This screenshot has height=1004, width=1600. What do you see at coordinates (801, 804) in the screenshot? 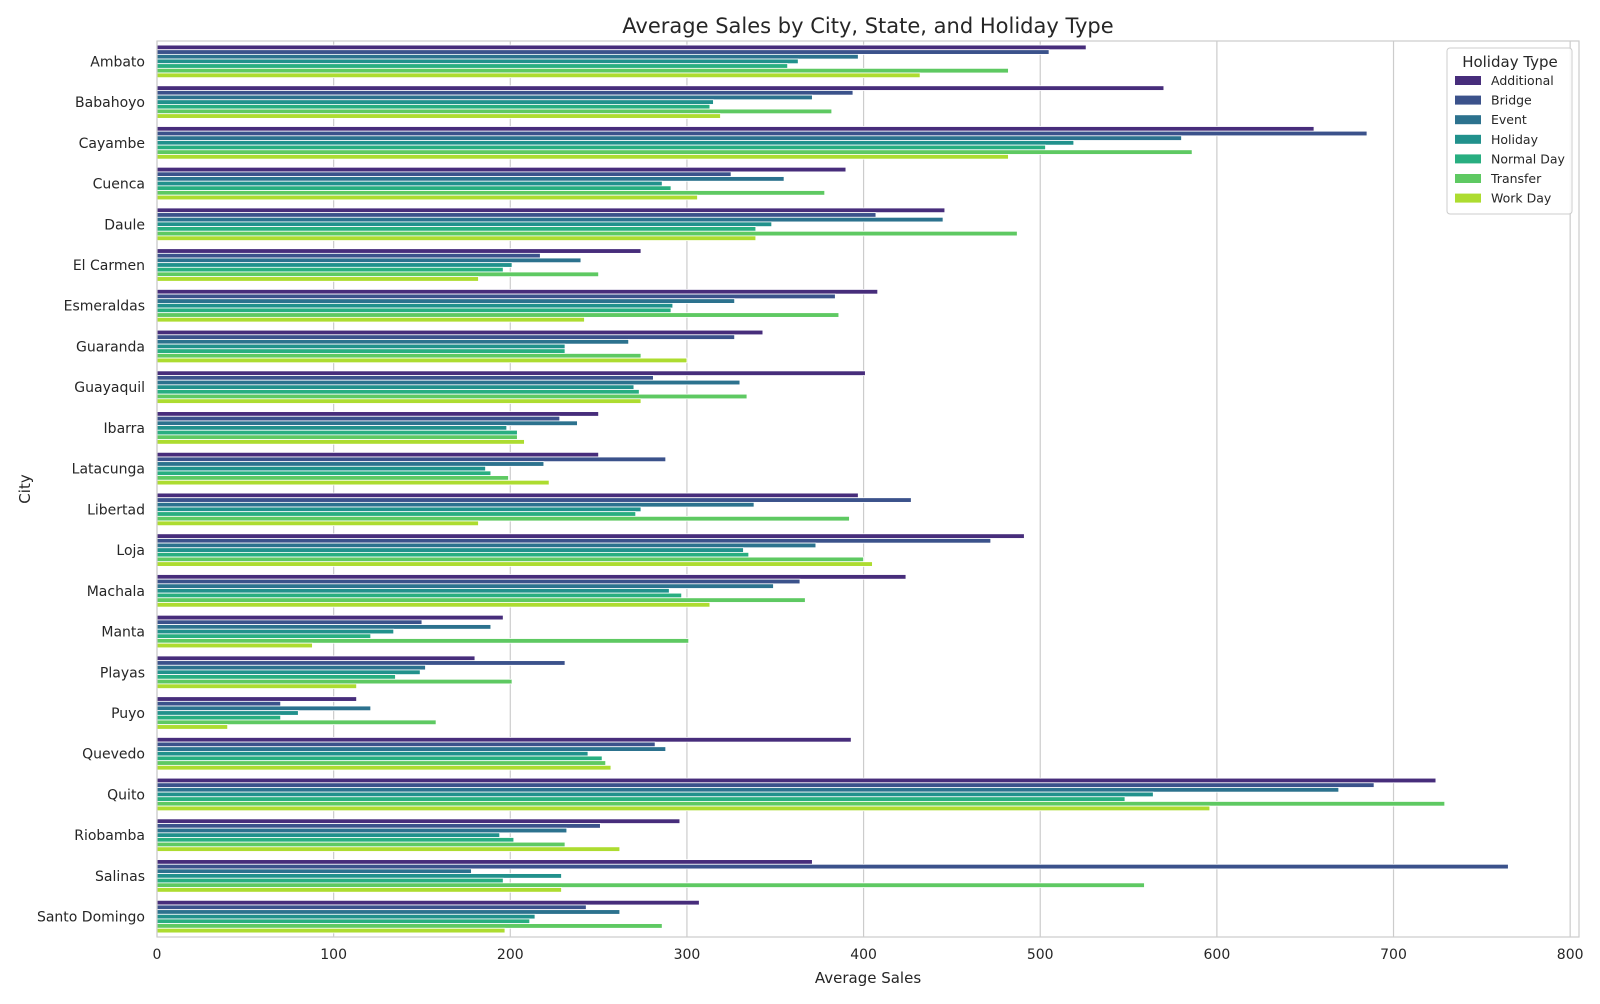
I see `bar-quito-transfer` at bounding box center [801, 804].